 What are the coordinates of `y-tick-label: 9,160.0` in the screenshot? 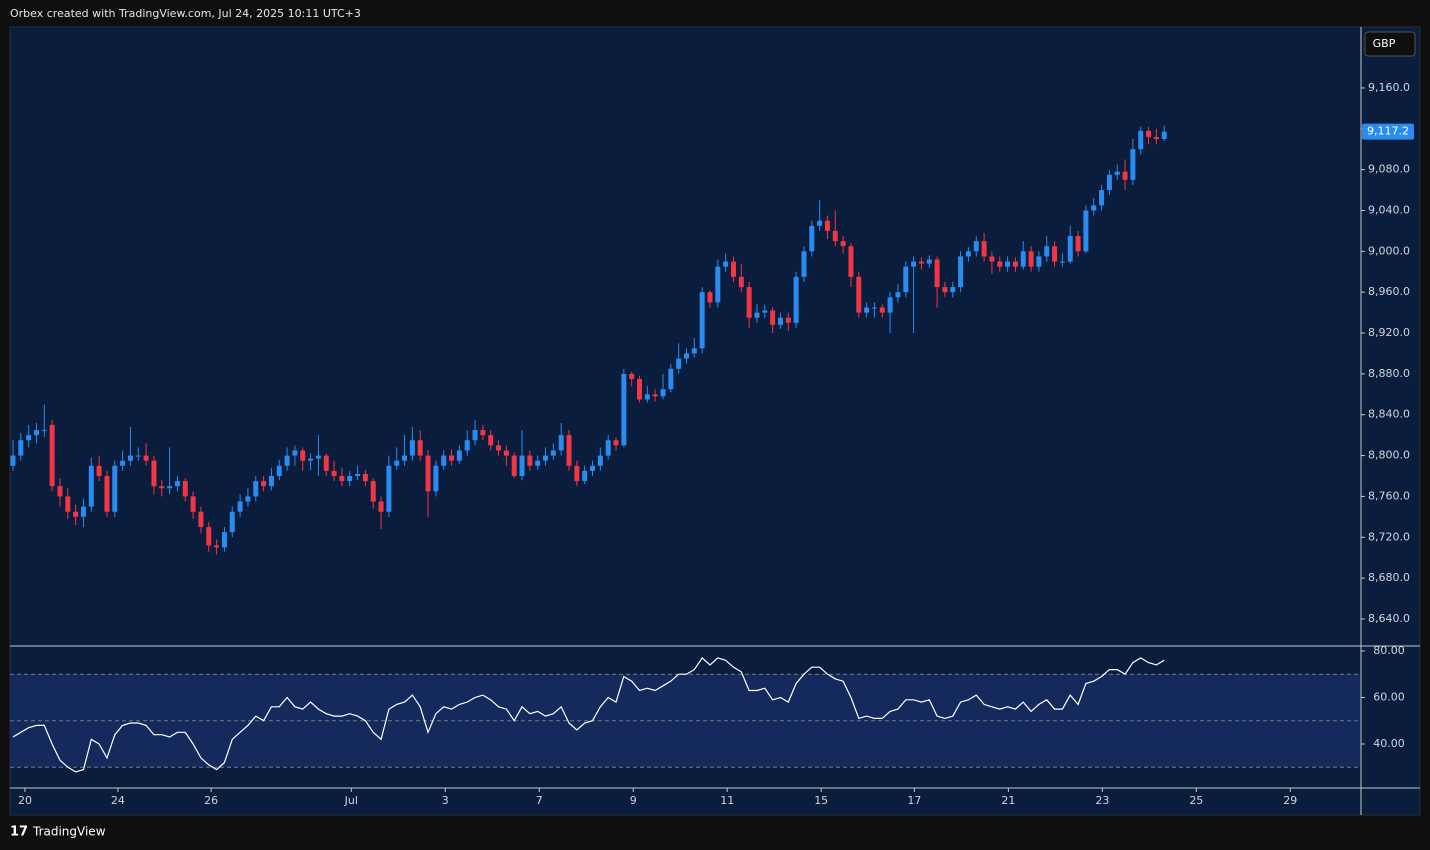 It's located at (1389, 87).